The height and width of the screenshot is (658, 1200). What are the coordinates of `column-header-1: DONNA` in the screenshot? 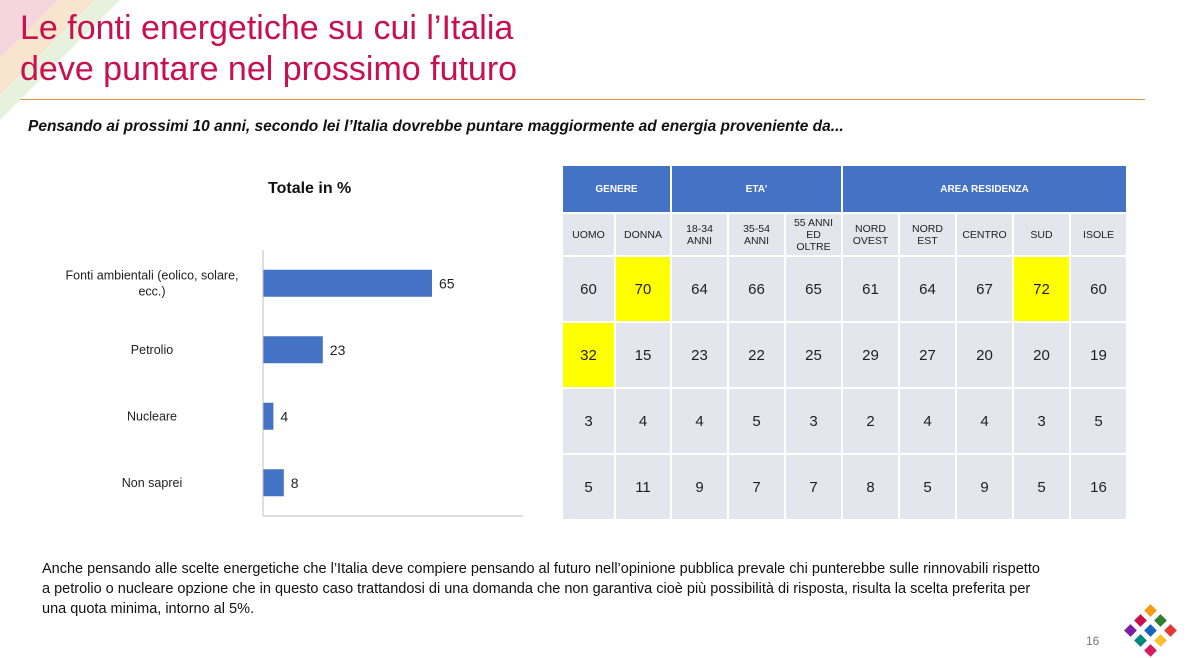 It's located at (643, 234).